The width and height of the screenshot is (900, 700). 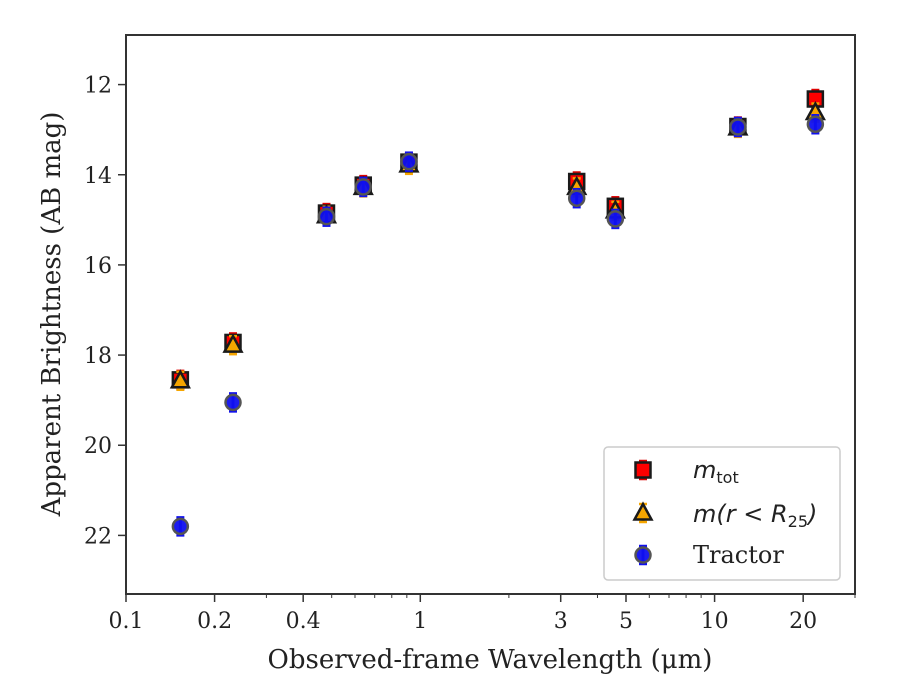 What do you see at coordinates (715, 621) in the screenshot?
I see `x-tick-label: 10` at bounding box center [715, 621].